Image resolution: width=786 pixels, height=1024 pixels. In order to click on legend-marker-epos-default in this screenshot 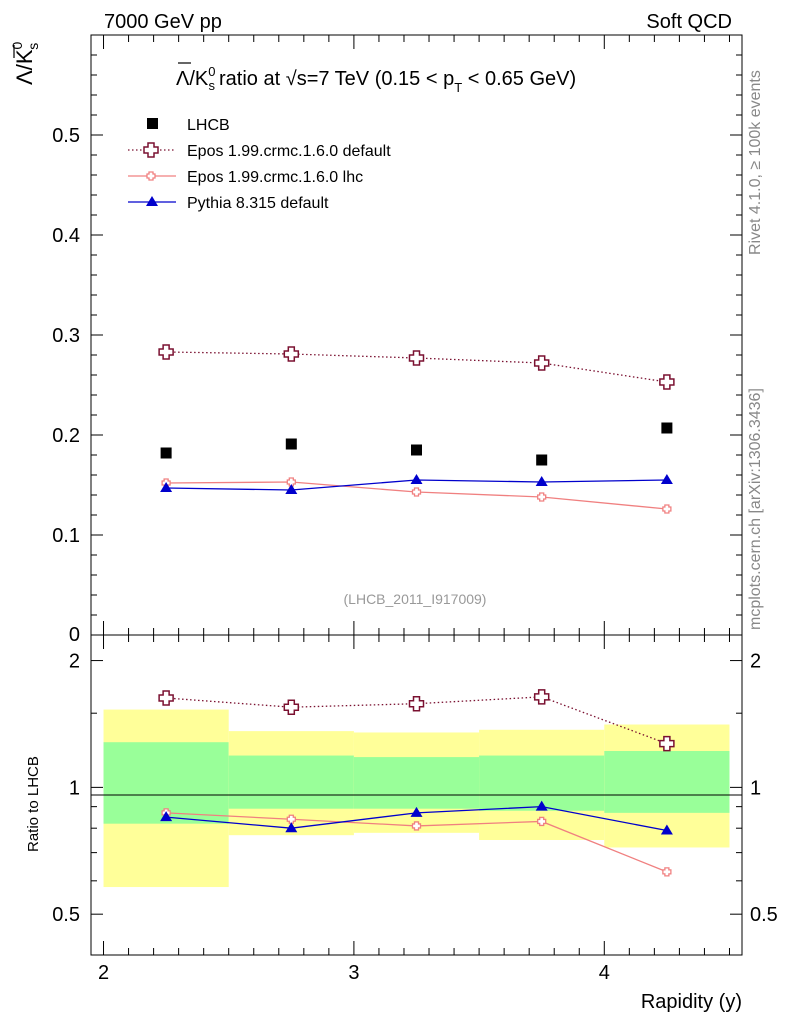, I will do `click(151, 150)`.